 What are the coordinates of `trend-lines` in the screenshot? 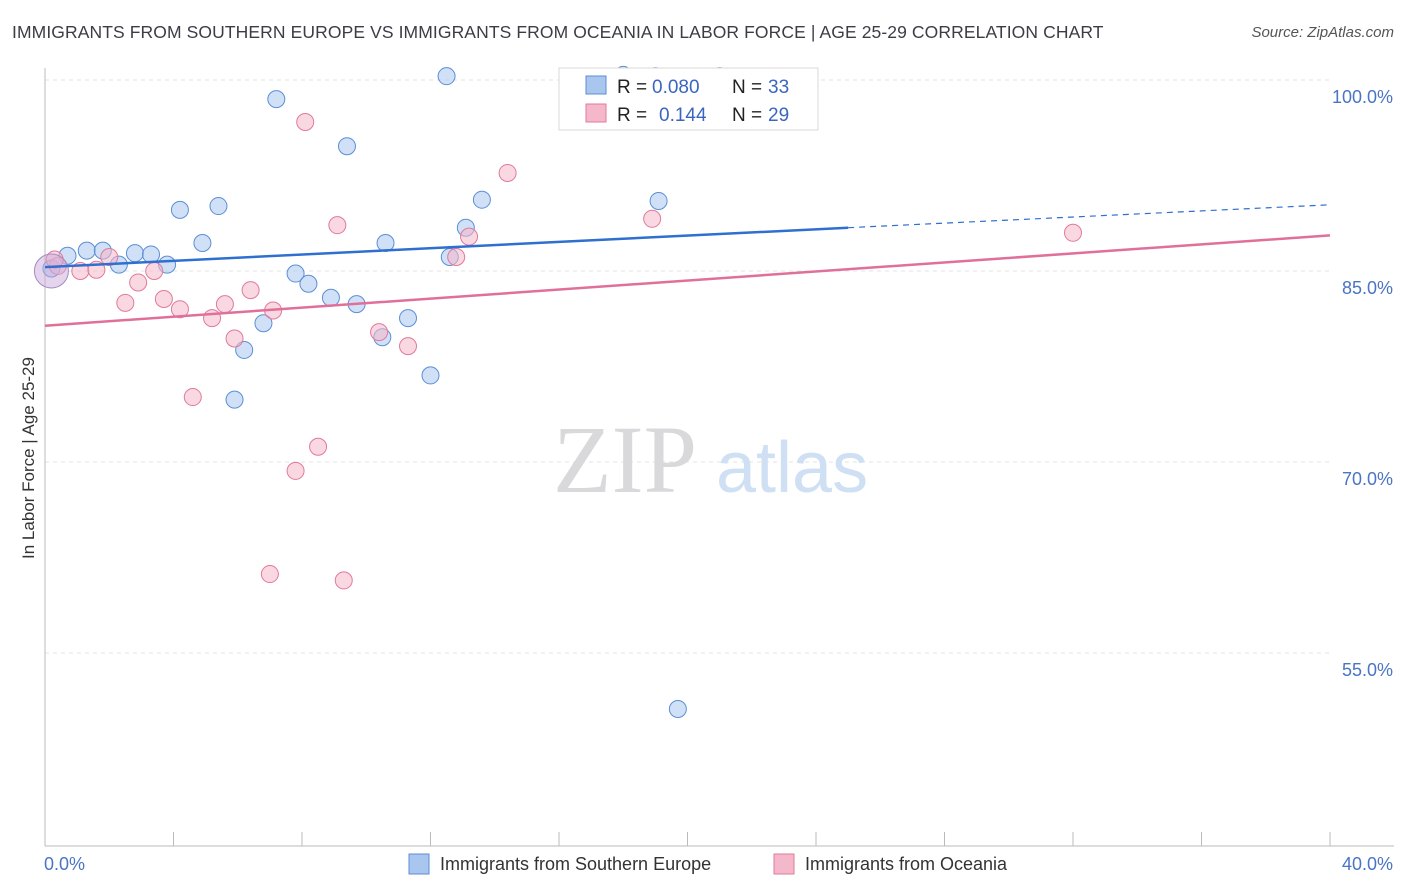 It's located at (687, 266).